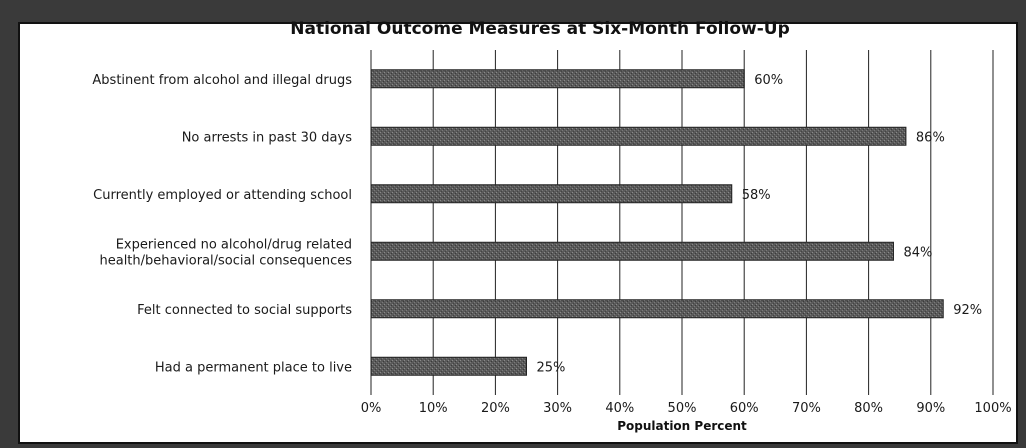  What do you see at coordinates (371, 408) in the screenshot?
I see `x-tick-label: 0%` at bounding box center [371, 408].